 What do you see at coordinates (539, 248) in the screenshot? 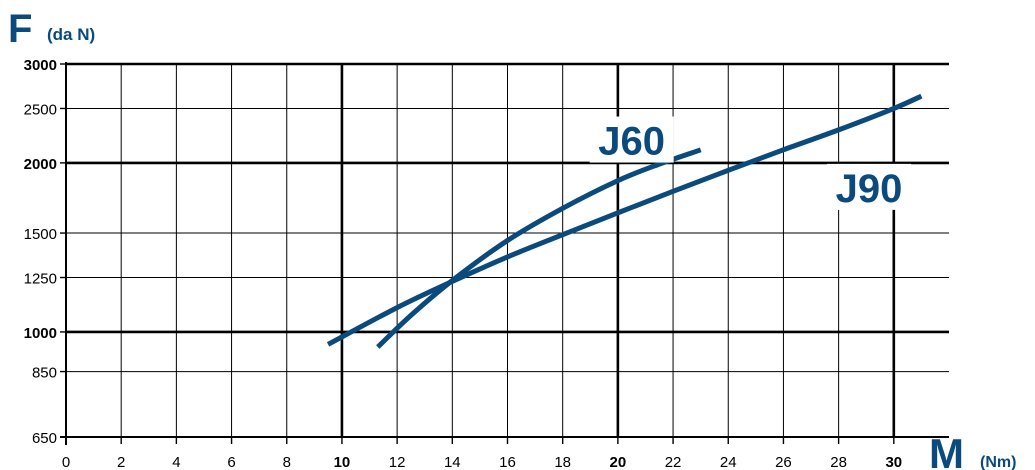
I see `series-line-j60` at bounding box center [539, 248].